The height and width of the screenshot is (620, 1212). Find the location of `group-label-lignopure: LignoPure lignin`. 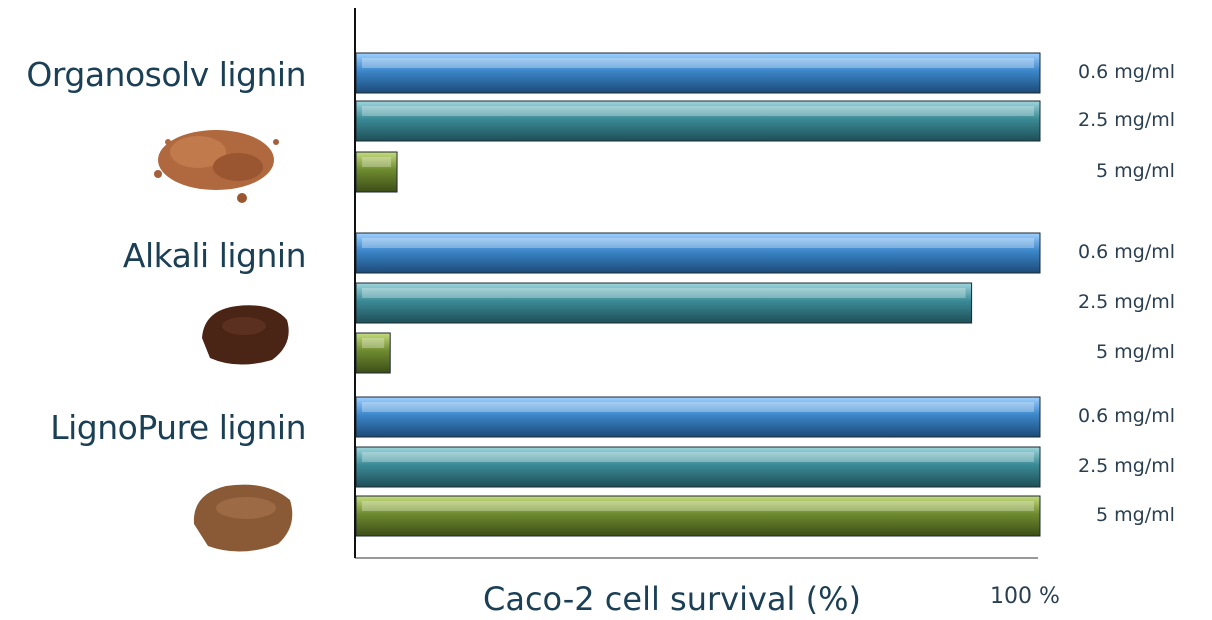

group-label-lignopure: LignoPure lignin is located at coordinates (178, 427).